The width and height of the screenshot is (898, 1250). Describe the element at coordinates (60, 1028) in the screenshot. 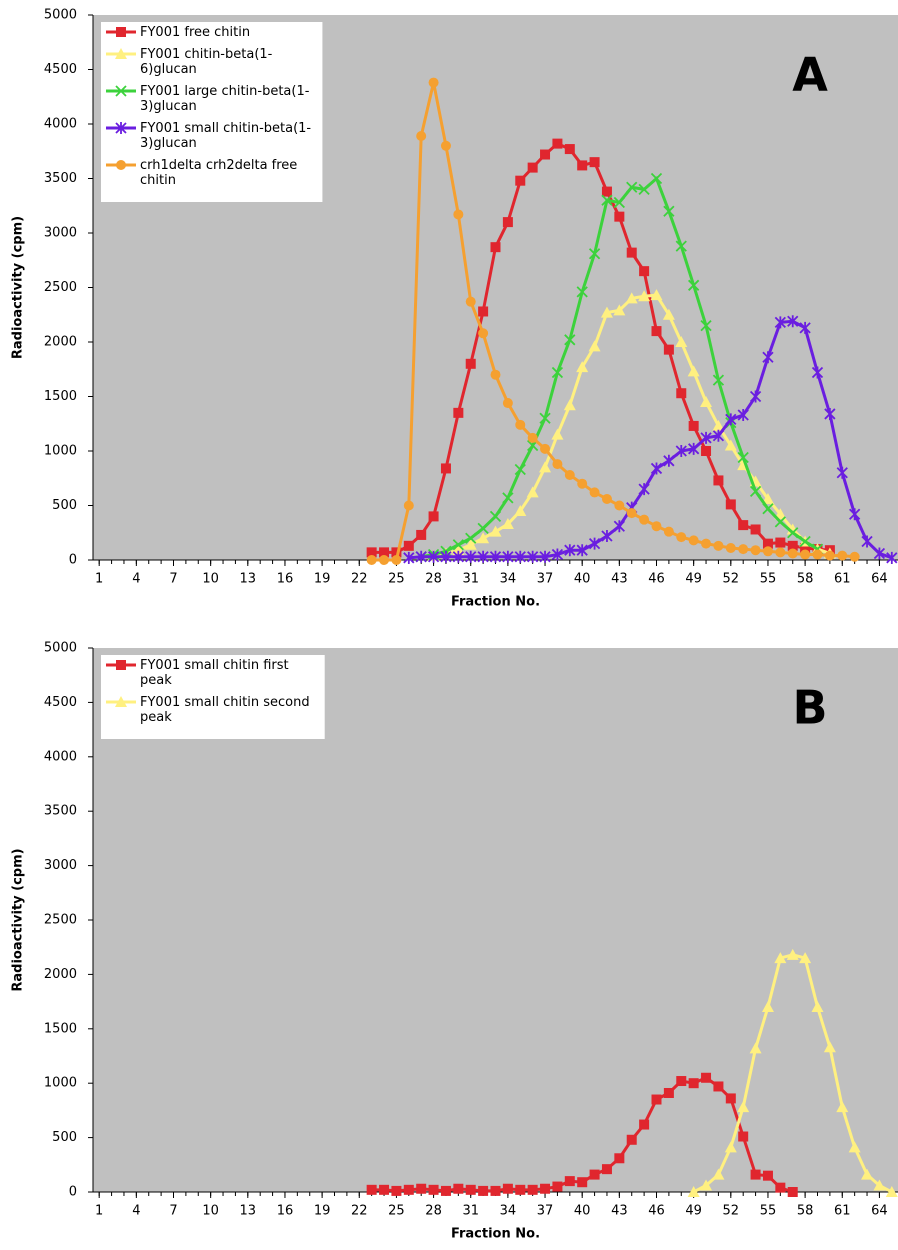

I see `y-tick-label: 1500` at that location.